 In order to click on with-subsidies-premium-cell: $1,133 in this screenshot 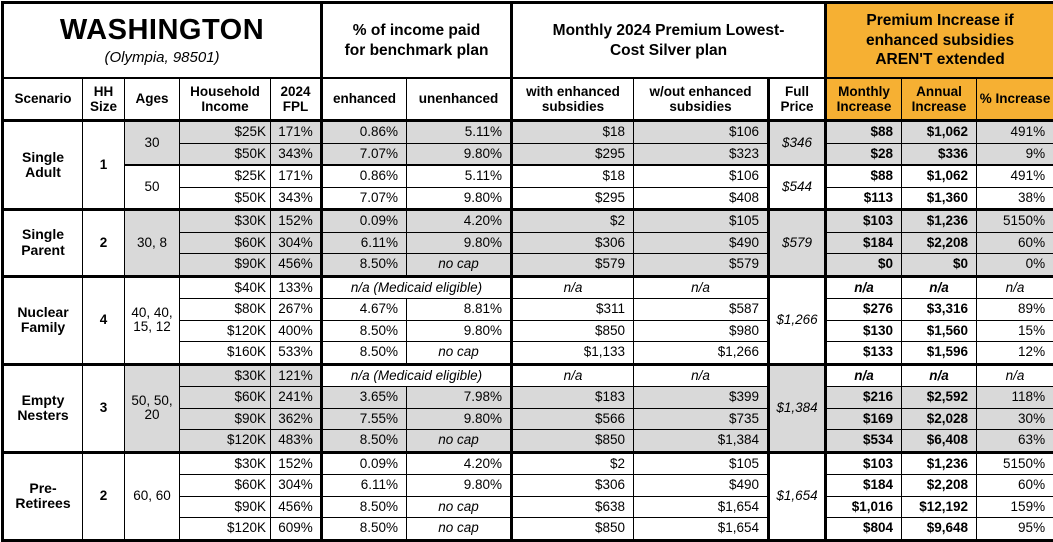, I will do `click(573, 353)`.